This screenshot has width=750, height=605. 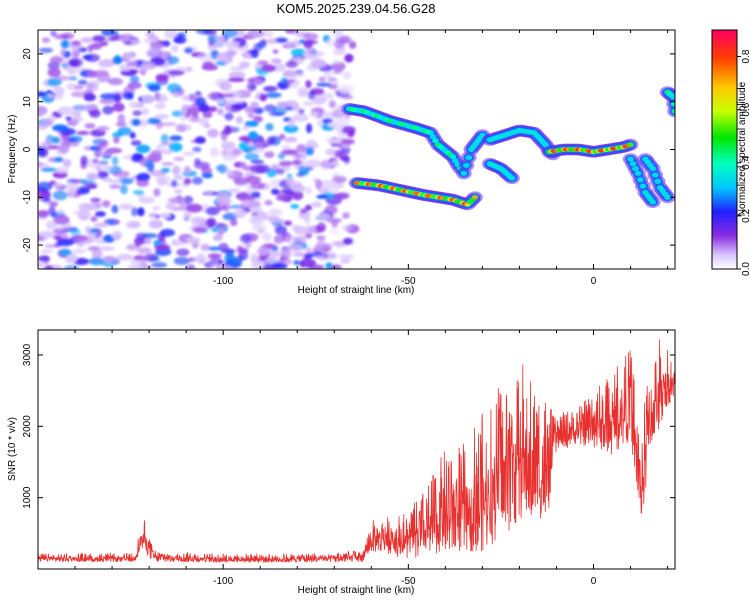 I want to click on y-tick-label: -10, so click(x=27, y=197).